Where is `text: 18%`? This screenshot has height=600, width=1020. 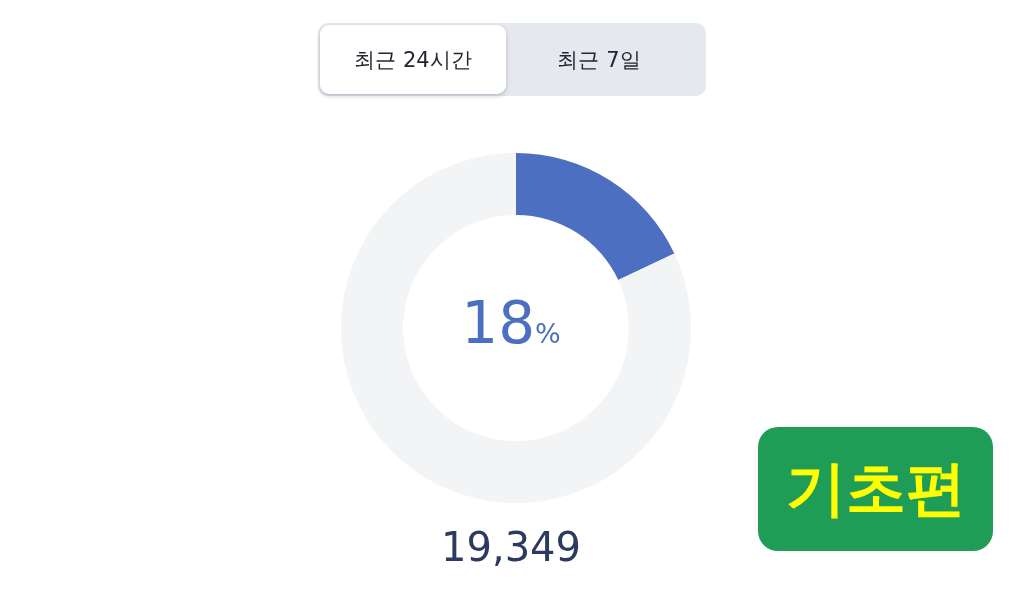 text: 18% is located at coordinates (511, 323).